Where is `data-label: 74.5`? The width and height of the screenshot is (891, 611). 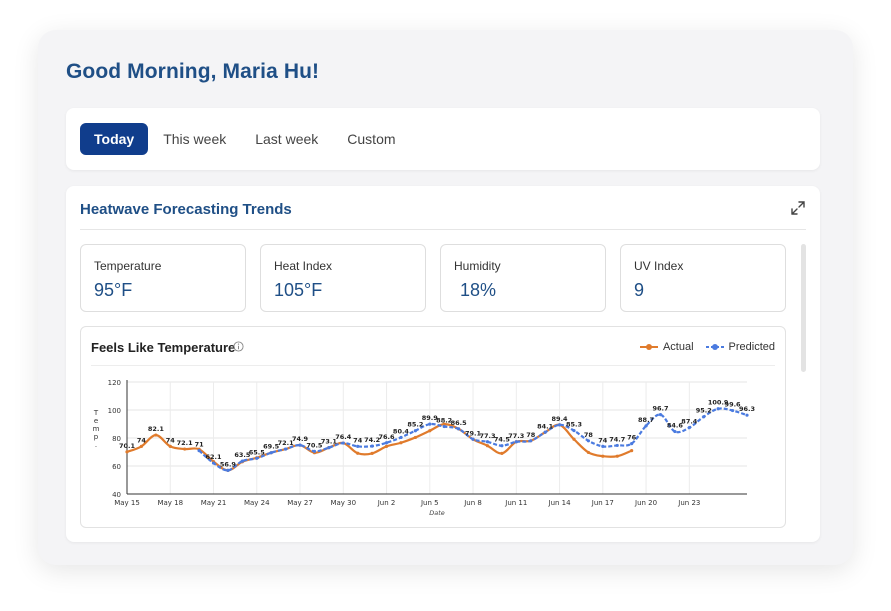
data-label: 74.5 is located at coordinates (502, 440).